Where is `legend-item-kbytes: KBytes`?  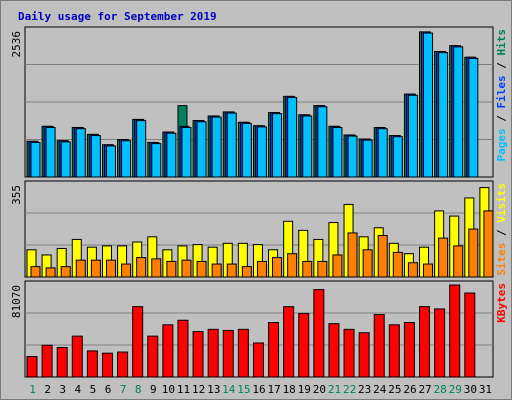
legend-item-kbytes: KBytes is located at coordinates (501, 303).